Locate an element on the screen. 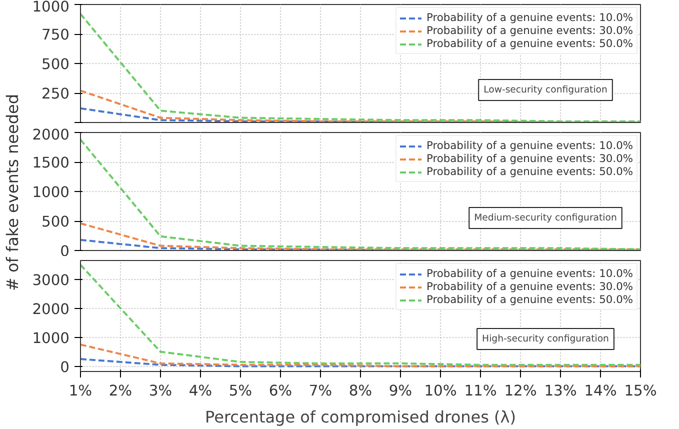 The height and width of the screenshot is (429, 679). annotation: Low-security configuration is located at coordinates (546, 90).